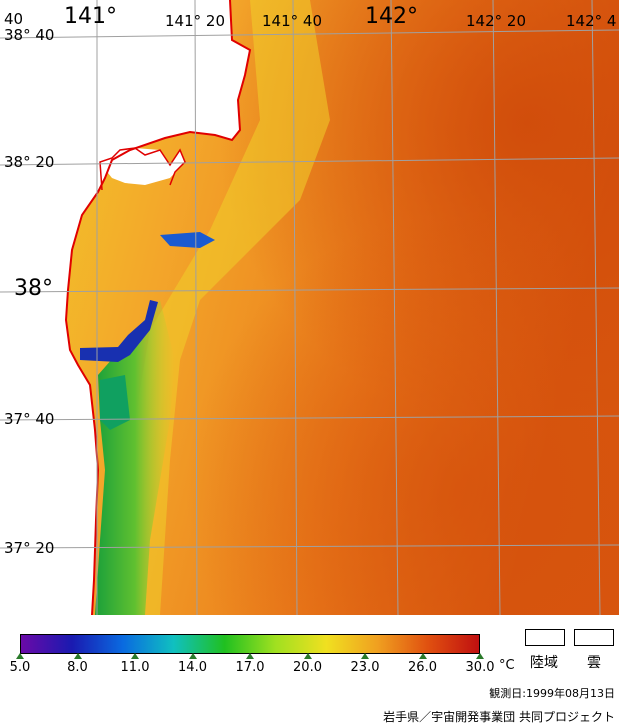 The width and height of the screenshot is (619, 725). What do you see at coordinates (594, 663) in the screenshot?
I see `cloud-legend-label: 雲` at bounding box center [594, 663].